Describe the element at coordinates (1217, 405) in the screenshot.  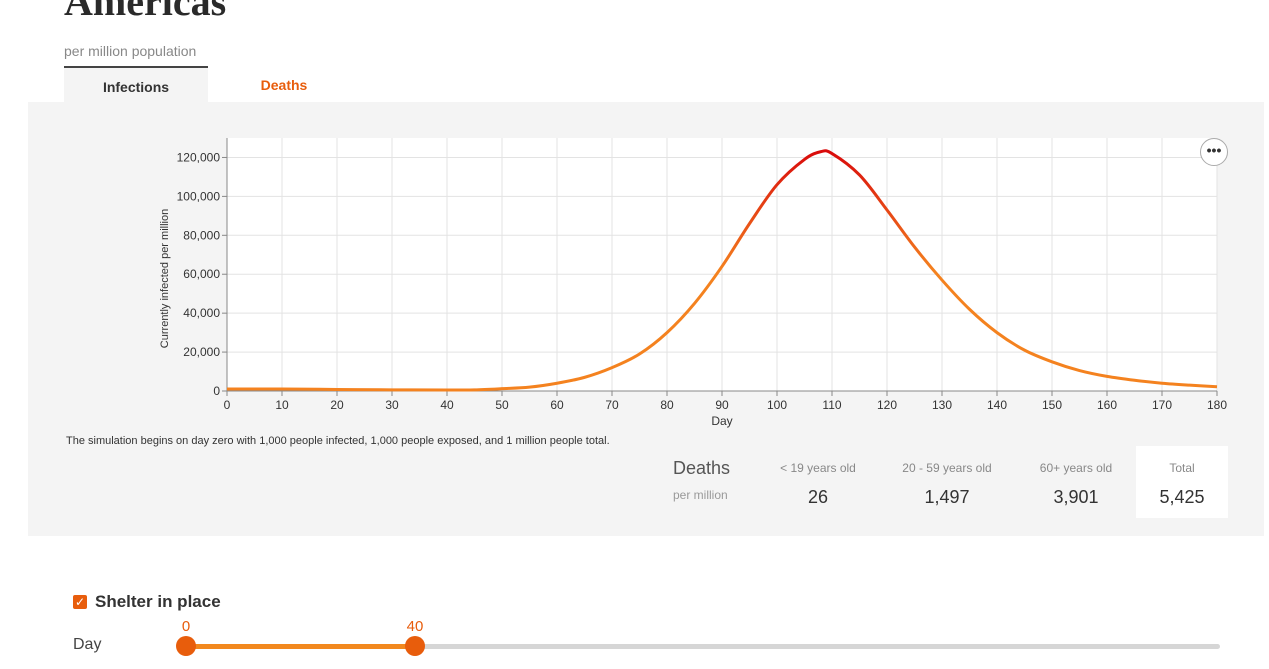
I see `x-tick-label: 180` at that location.